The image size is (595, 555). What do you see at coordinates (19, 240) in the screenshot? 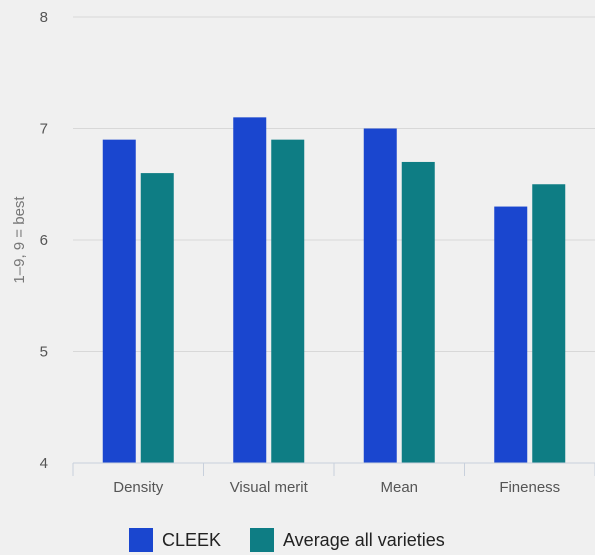
I see `y-axis-label: 1–9, 9 = best` at bounding box center [19, 240].